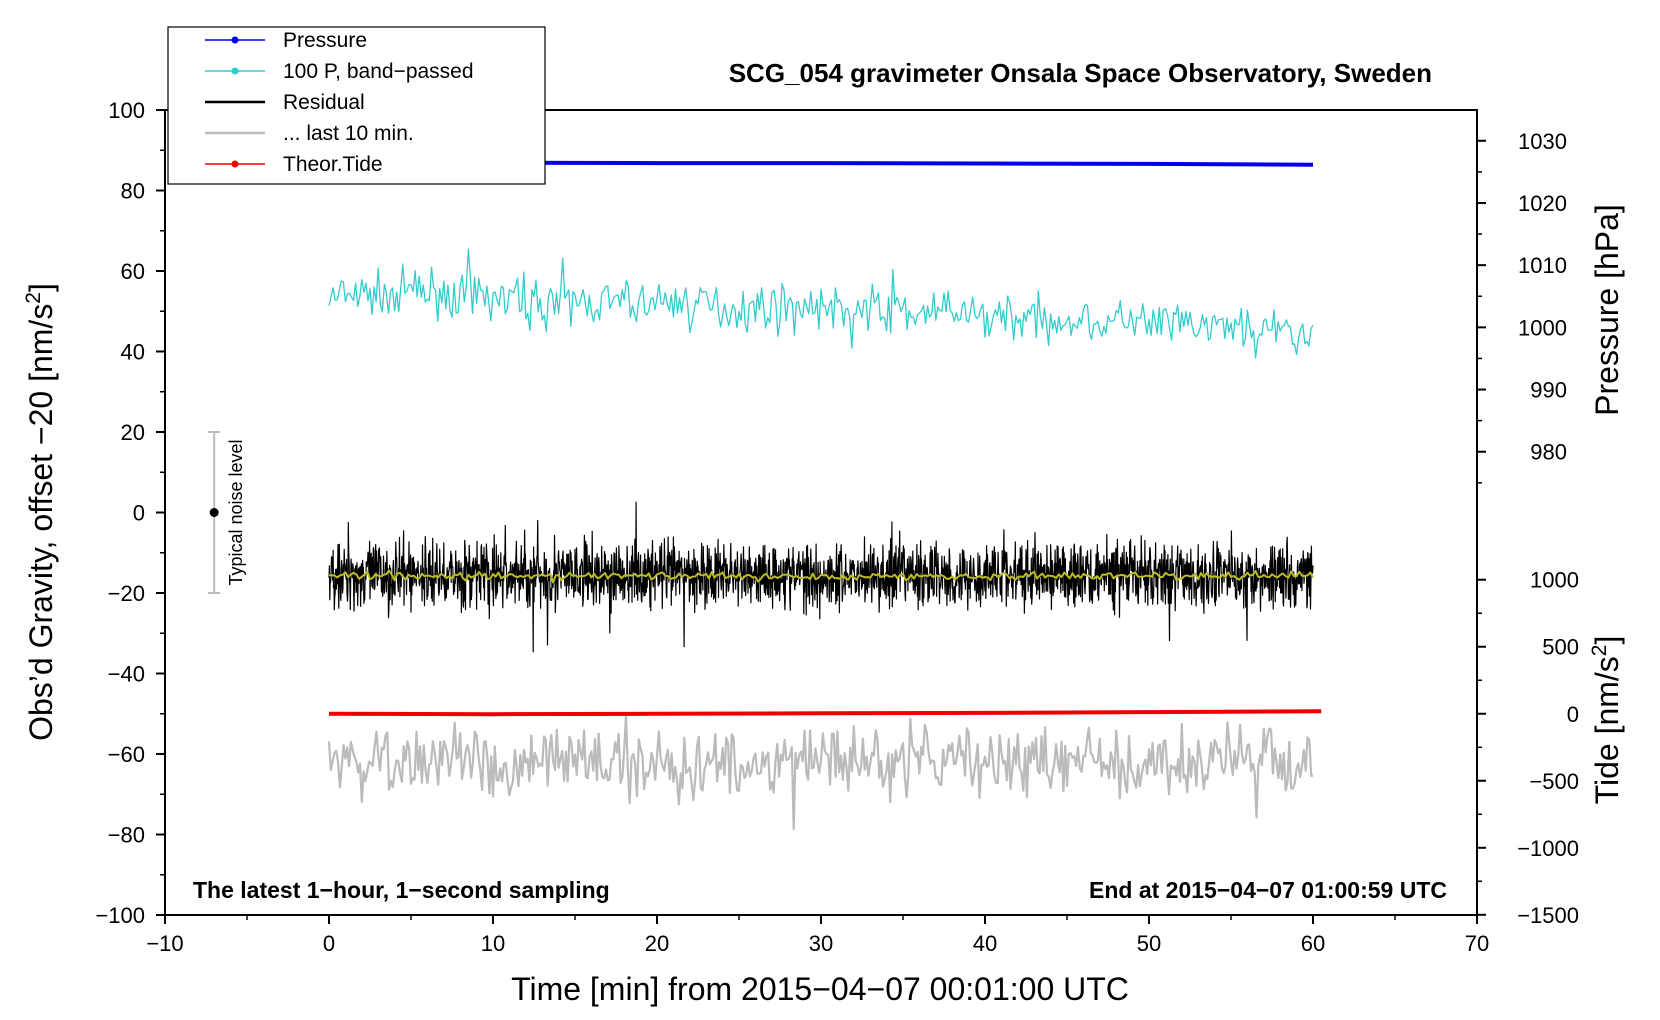 The image size is (1660, 1020). What do you see at coordinates (126, 754) in the screenshot?
I see `y-tick-label: −60` at bounding box center [126, 754].